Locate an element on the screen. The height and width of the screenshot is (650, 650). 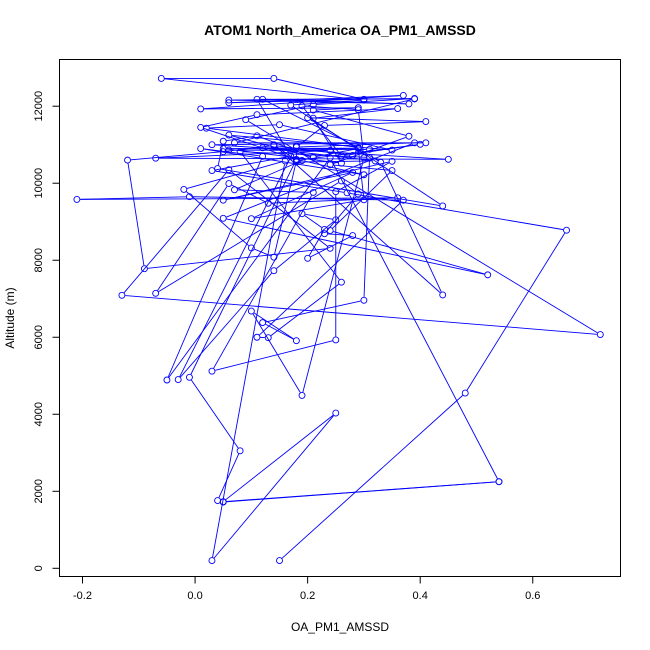
chart-title: ATOM1 North_America OA_PM1_AMSSD is located at coordinates (340, 30).